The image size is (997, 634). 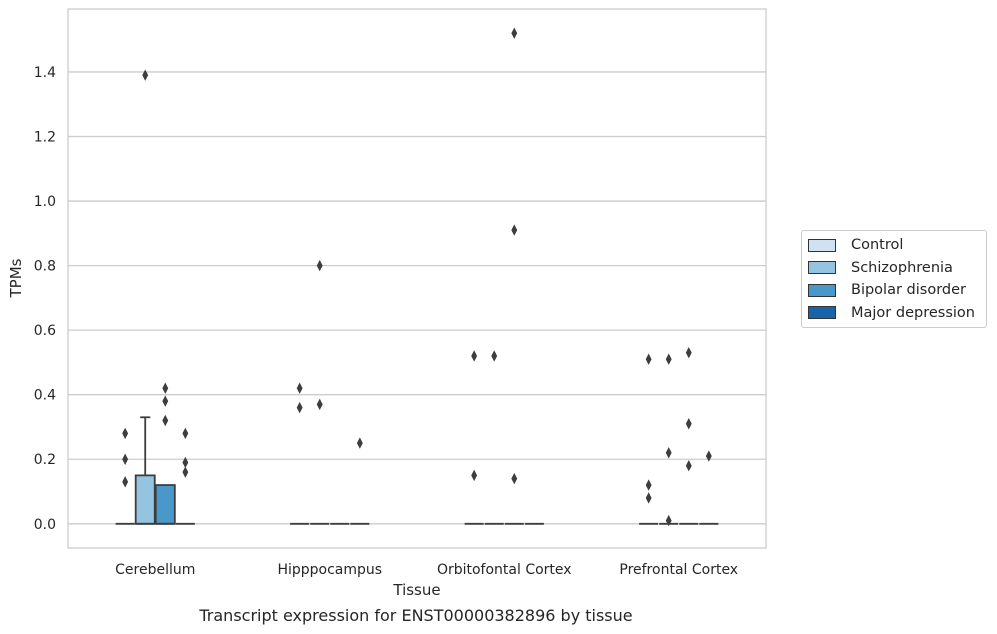 What do you see at coordinates (45, 331) in the screenshot?
I see `y-tick-label: 0.6` at bounding box center [45, 331].